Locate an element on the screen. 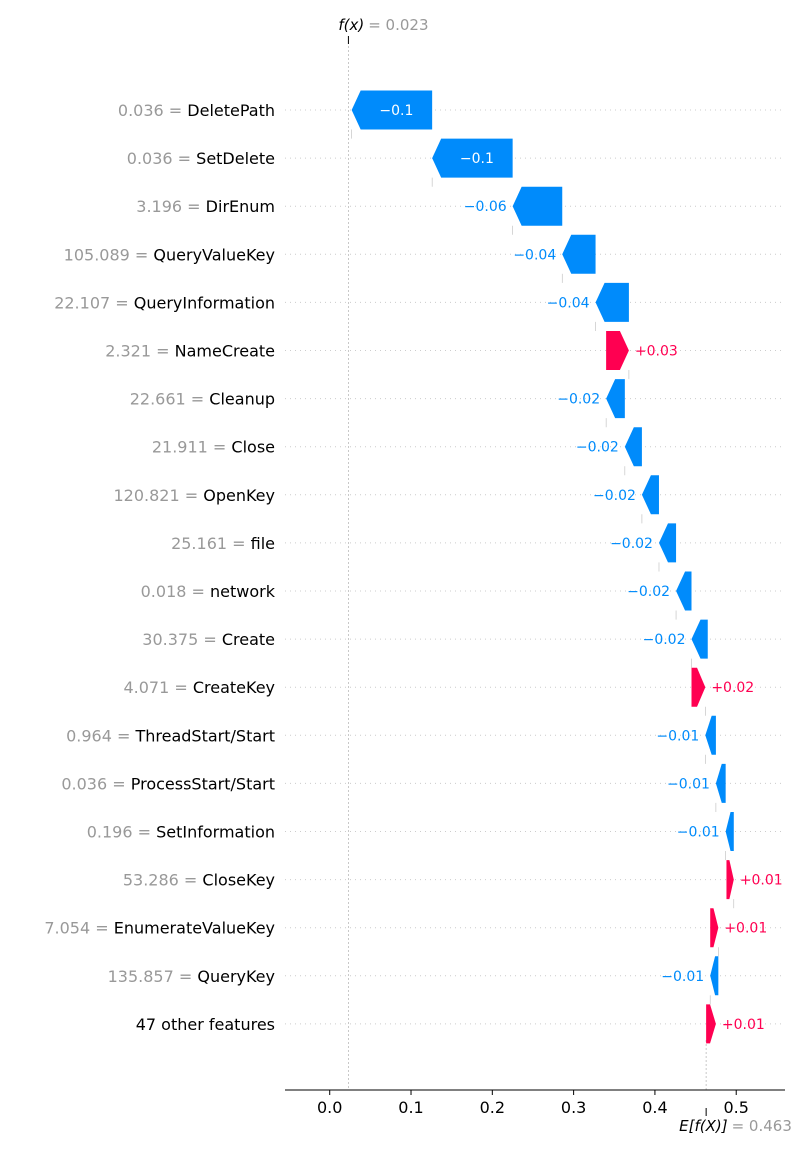 This screenshot has width=800, height=1150. feature-label: 25.161 = file is located at coordinates (223, 543).